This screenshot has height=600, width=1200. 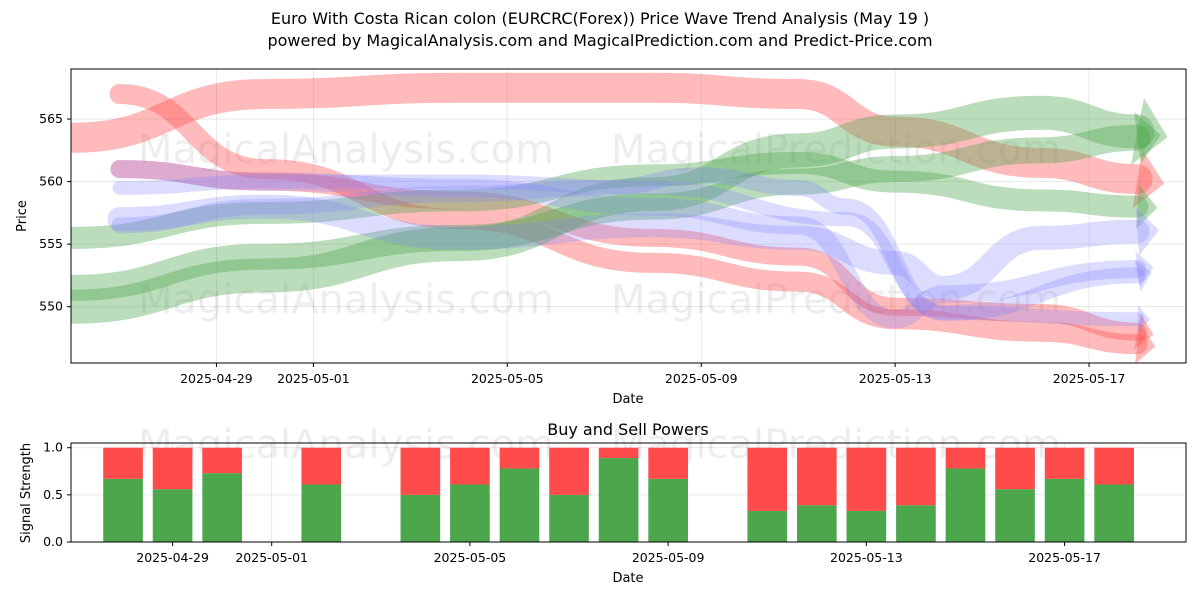 I want to click on price-y-ticks: 550 555 560 565, so click(x=55, y=212).